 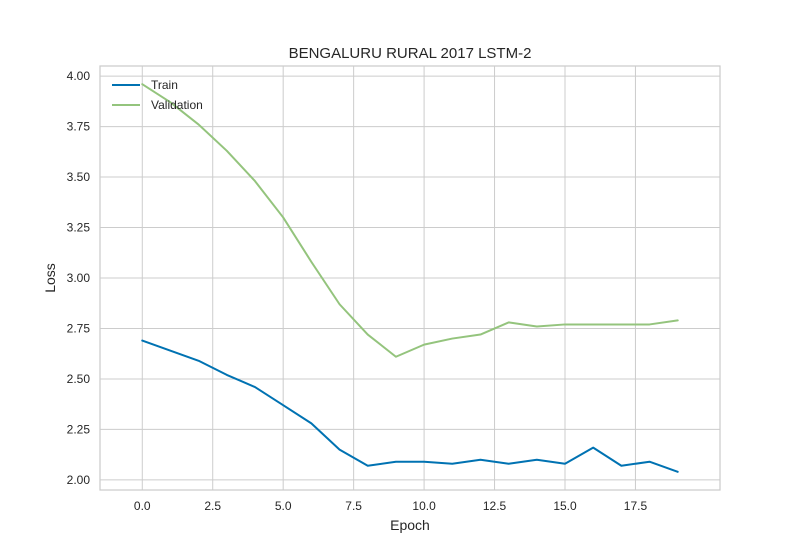 I want to click on x-tick-label: 7.5, so click(x=353, y=506).